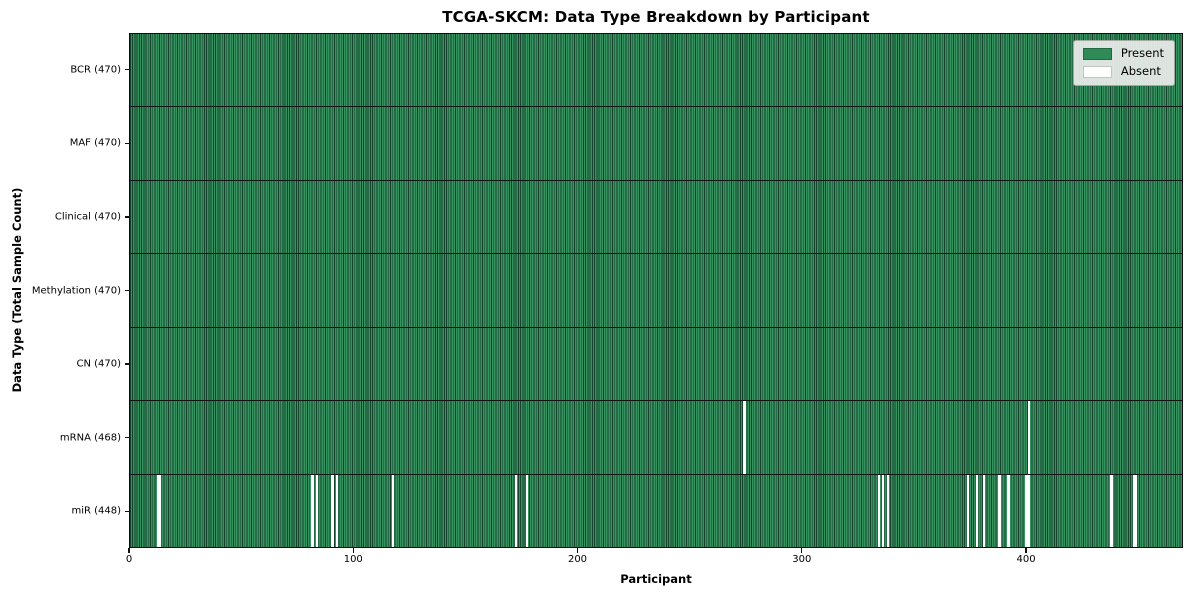 Image resolution: width=1200 pixels, height=600 pixels. I want to click on y-tick-label: miR (448), so click(96, 511).